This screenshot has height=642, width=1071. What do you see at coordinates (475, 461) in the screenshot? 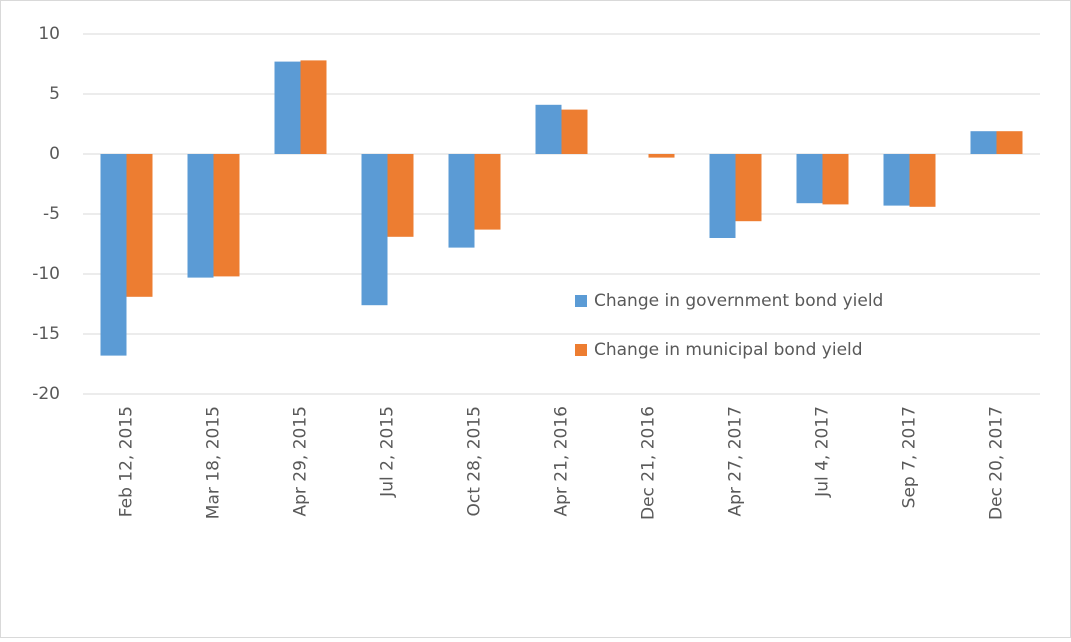
I see `x-tick-label: Oct 28, 2015` at bounding box center [475, 461].